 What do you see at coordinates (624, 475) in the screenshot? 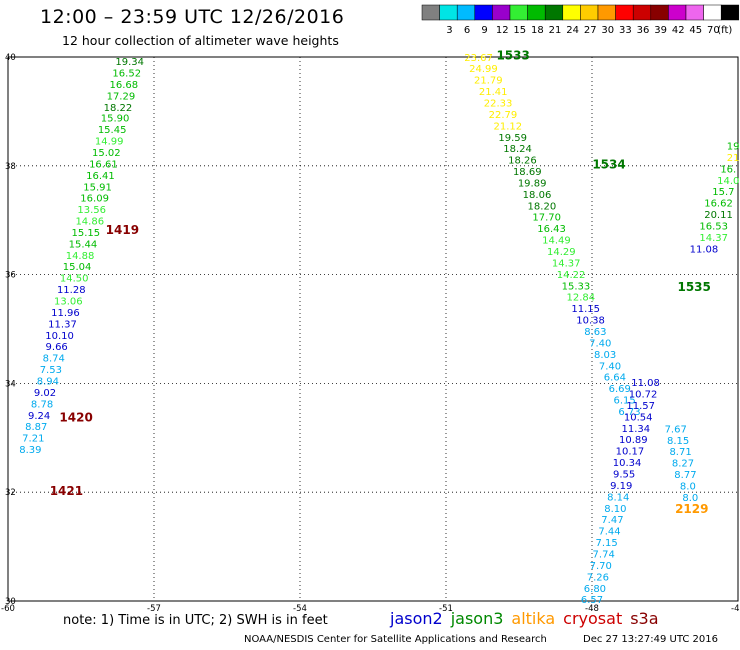
I see `swh-value-label: 9.55` at bounding box center [624, 475].